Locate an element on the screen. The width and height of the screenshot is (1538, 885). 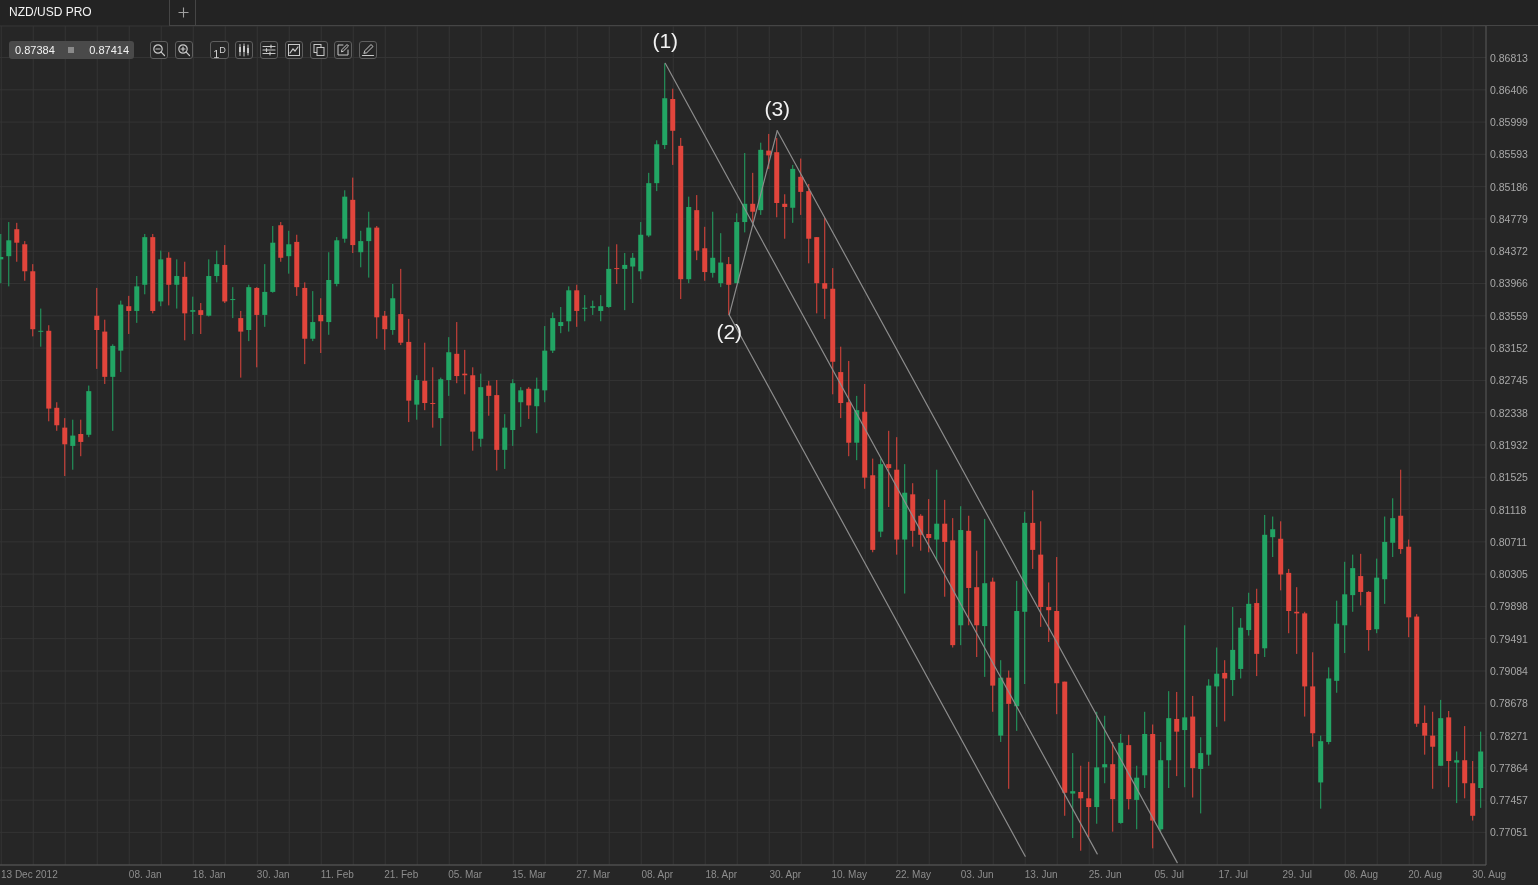
annotation: (1) is located at coordinates (665, 41).